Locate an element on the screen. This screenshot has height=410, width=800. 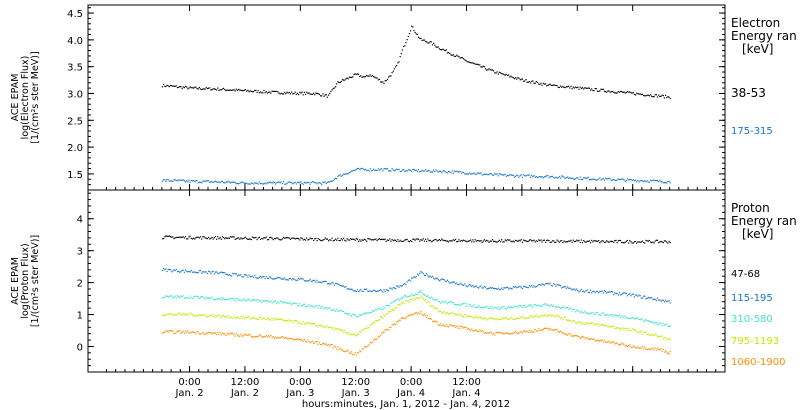
data-series is located at coordinates (416, 176).